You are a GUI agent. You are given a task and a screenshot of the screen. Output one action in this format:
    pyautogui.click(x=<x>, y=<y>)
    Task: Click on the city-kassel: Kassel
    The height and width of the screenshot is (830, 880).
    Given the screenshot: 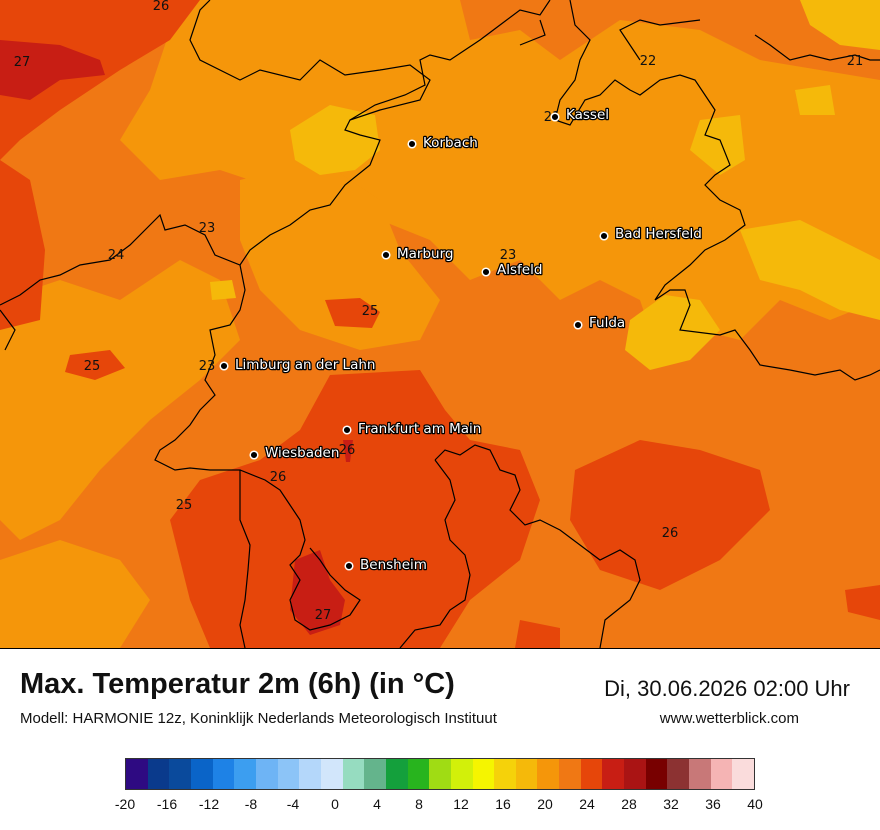 What is the action you would take?
    pyautogui.click(x=580, y=115)
    